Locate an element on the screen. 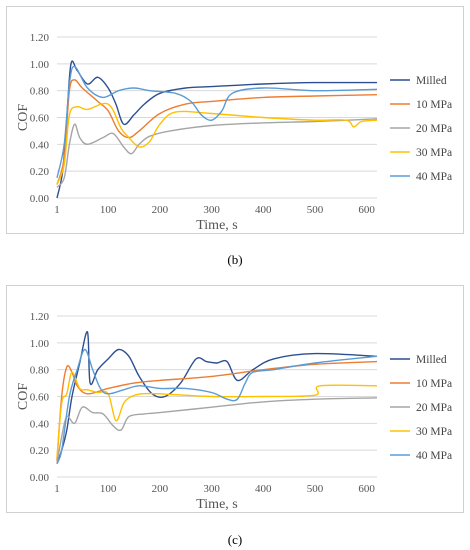  caption-c: (c) is located at coordinates (235, 539).